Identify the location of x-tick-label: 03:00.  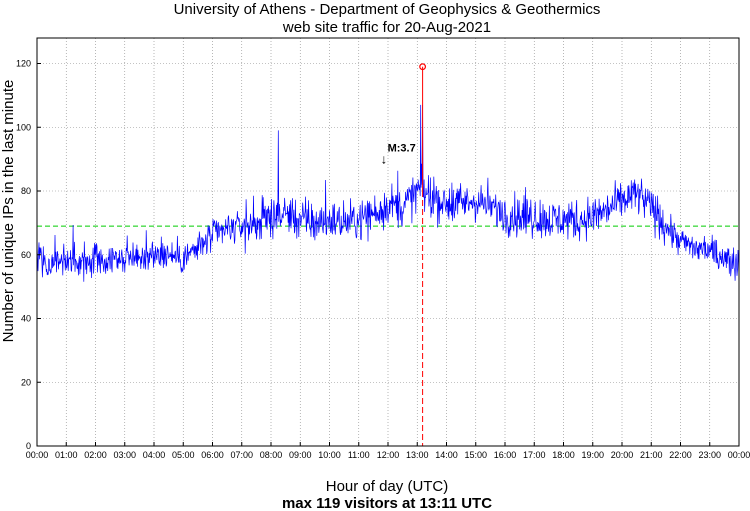
(124, 455).